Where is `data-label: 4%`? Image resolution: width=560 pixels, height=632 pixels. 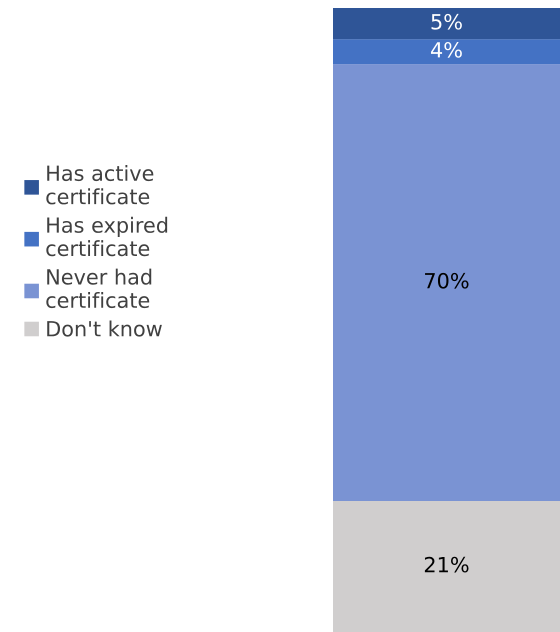 data-label: 4% is located at coordinates (446, 50).